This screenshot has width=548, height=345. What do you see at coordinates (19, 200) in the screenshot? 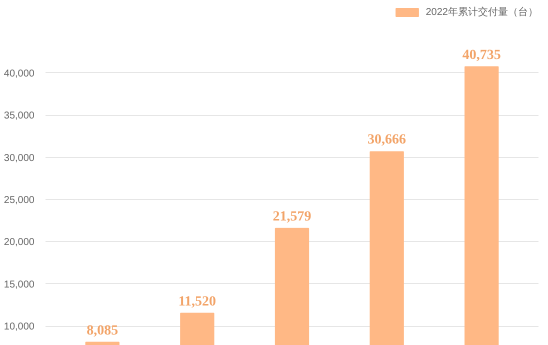
I see `y-tick-label: 25,000` at bounding box center [19, 200].